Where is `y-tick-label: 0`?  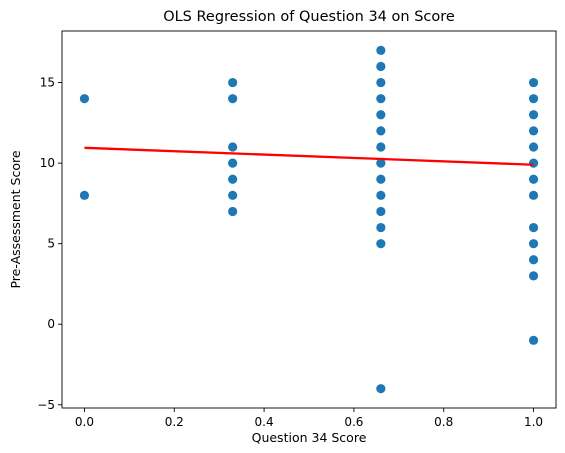 y-tick-label: 0 is located at coordinates (51, 324).